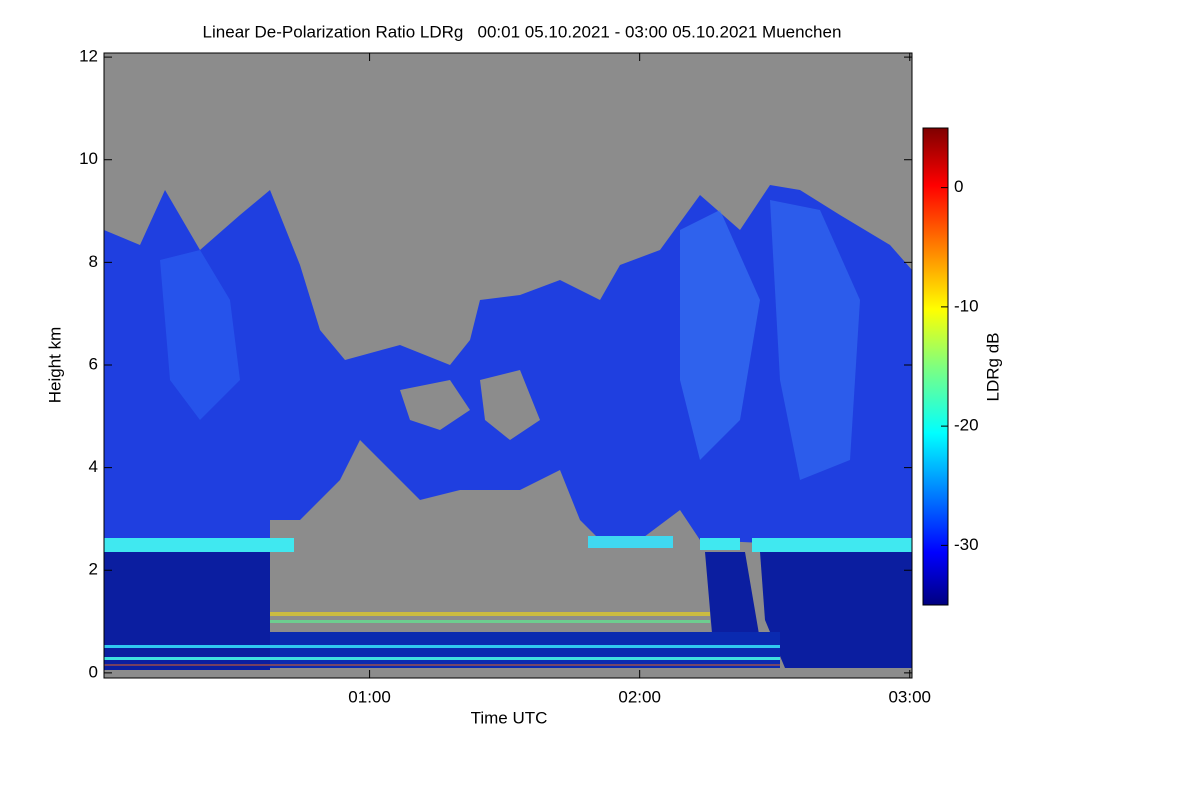 The height and width of the screenshot is (800, 1200). Describe the element at coordinates (992, 367) in the screenshot. I see `colorbar-label: LDRg dB` at that location.